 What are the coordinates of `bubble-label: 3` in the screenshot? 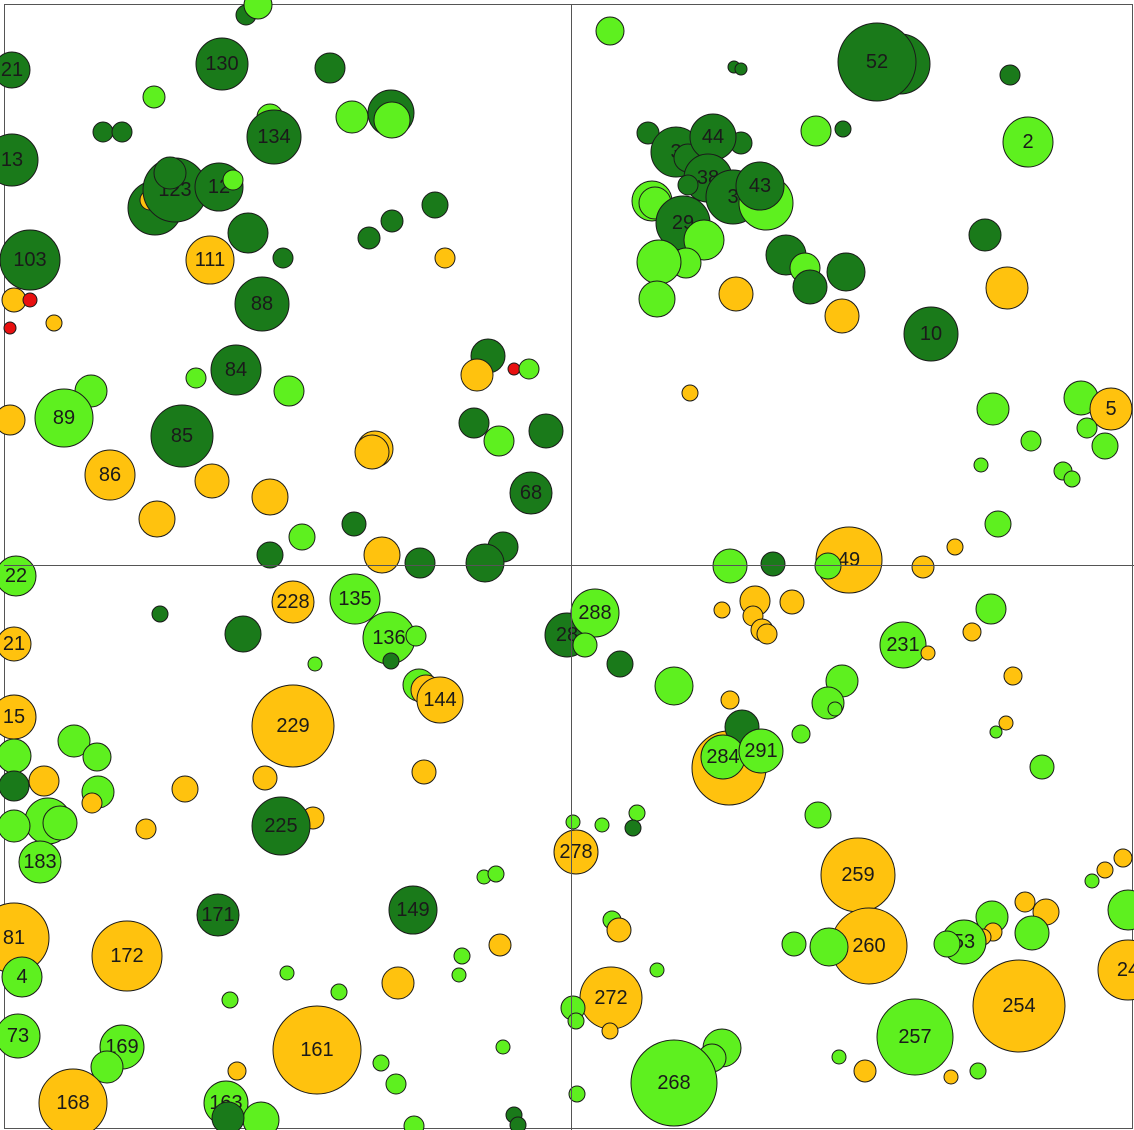 It's located at (732, 197).